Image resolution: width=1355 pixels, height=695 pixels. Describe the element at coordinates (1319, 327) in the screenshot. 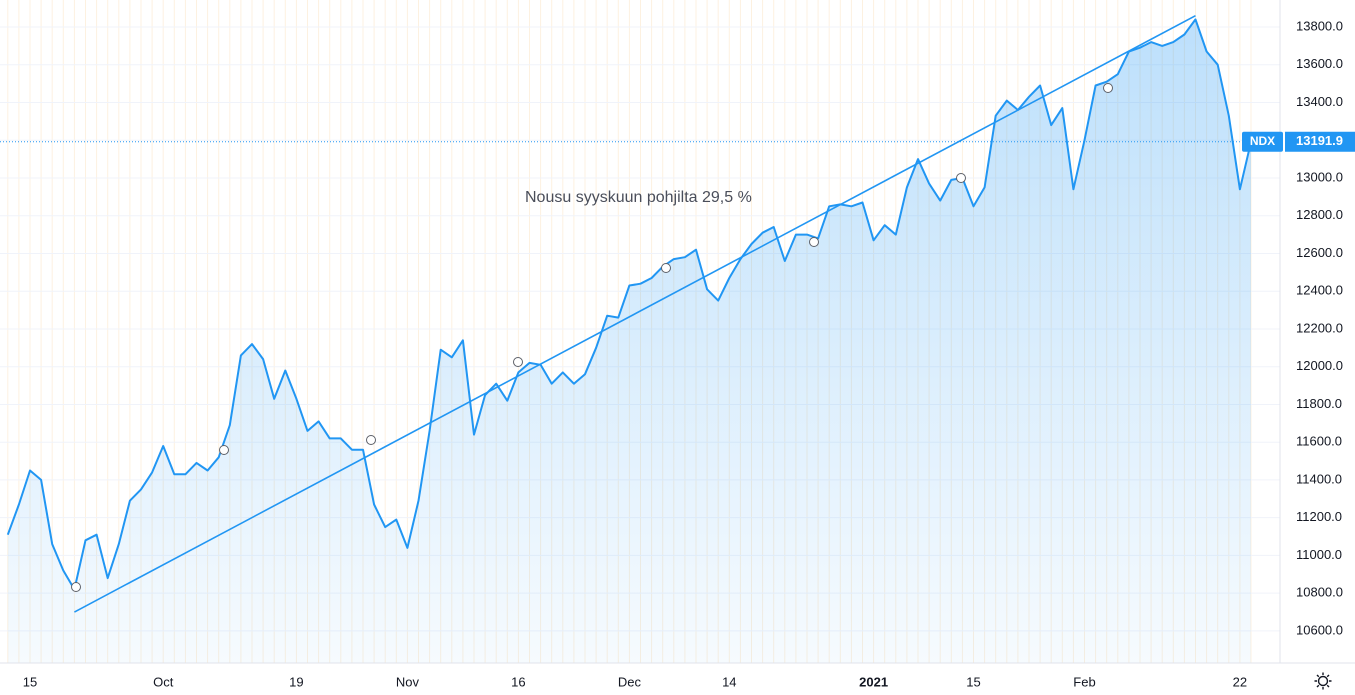

I see `y-tick-label: 12200.0` at that location.